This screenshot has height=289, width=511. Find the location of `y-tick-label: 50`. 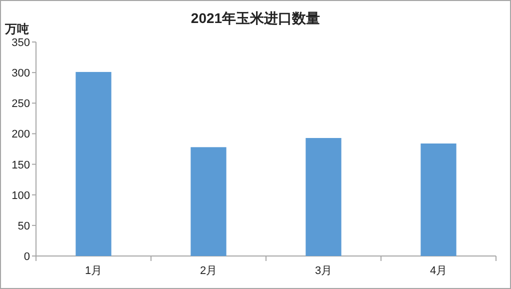

y-tick-label: 50 is located at coordinates (24, 226).